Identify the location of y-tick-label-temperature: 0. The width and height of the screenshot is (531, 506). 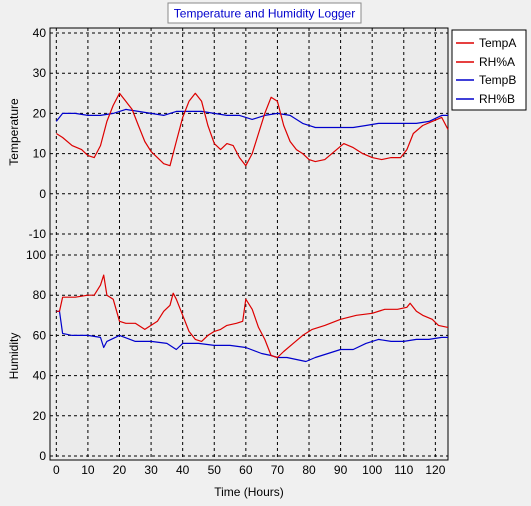
(42, 194).